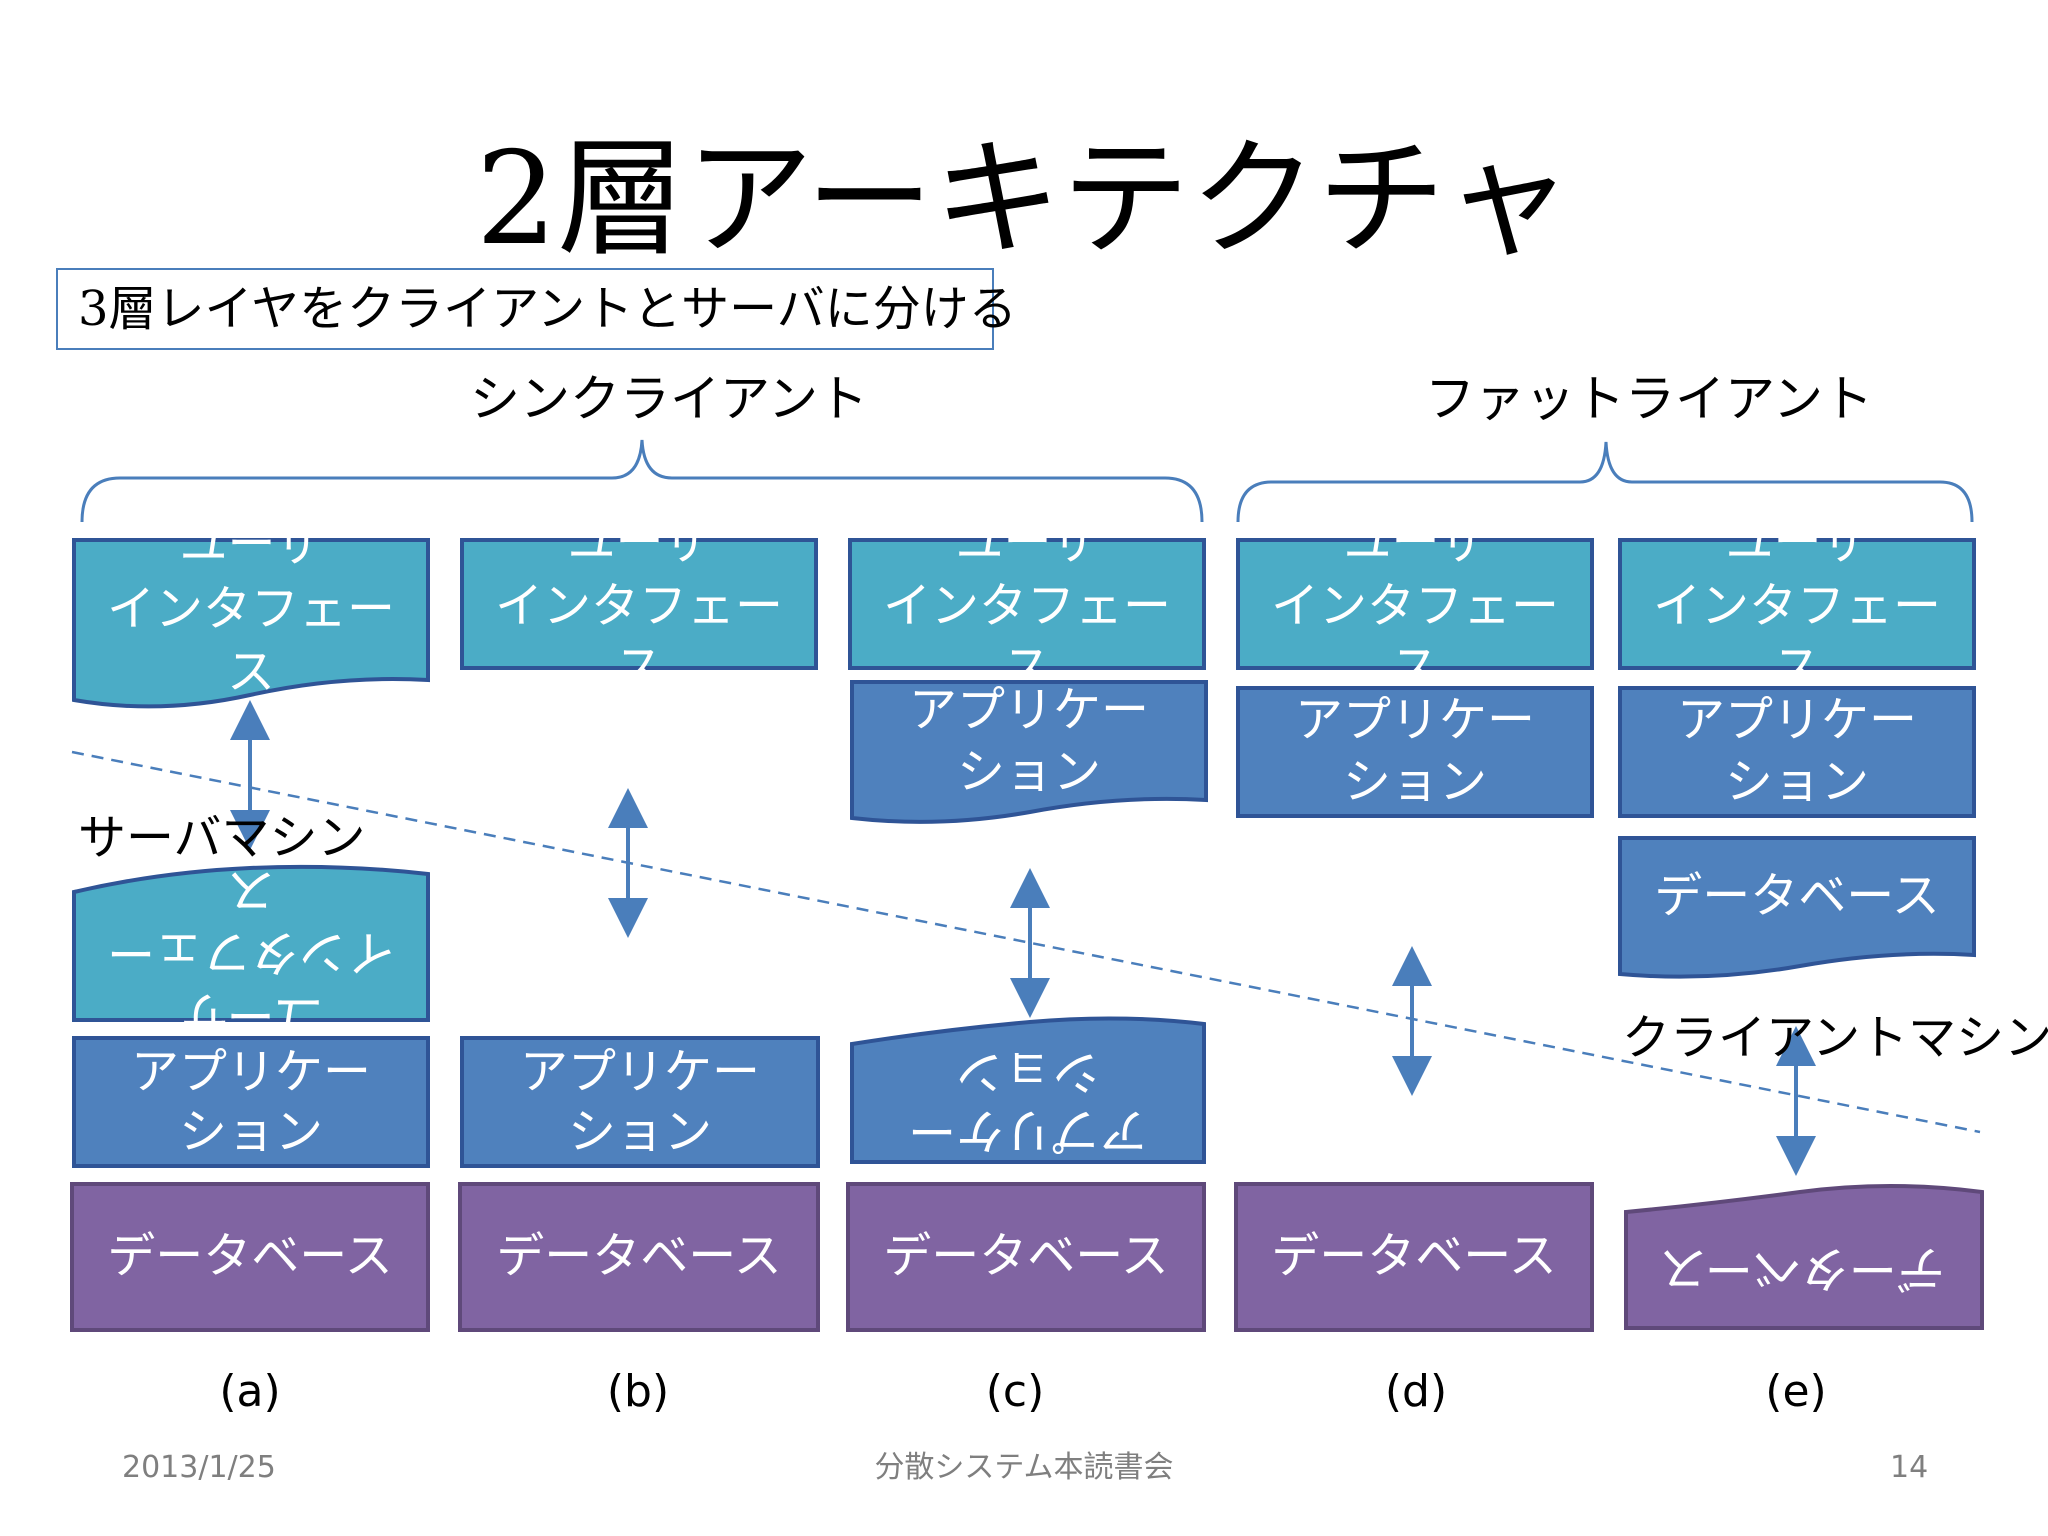 The image size is (2048, 1536). I want to click on db-layer-b-label: データベース, so click(639, 1256).